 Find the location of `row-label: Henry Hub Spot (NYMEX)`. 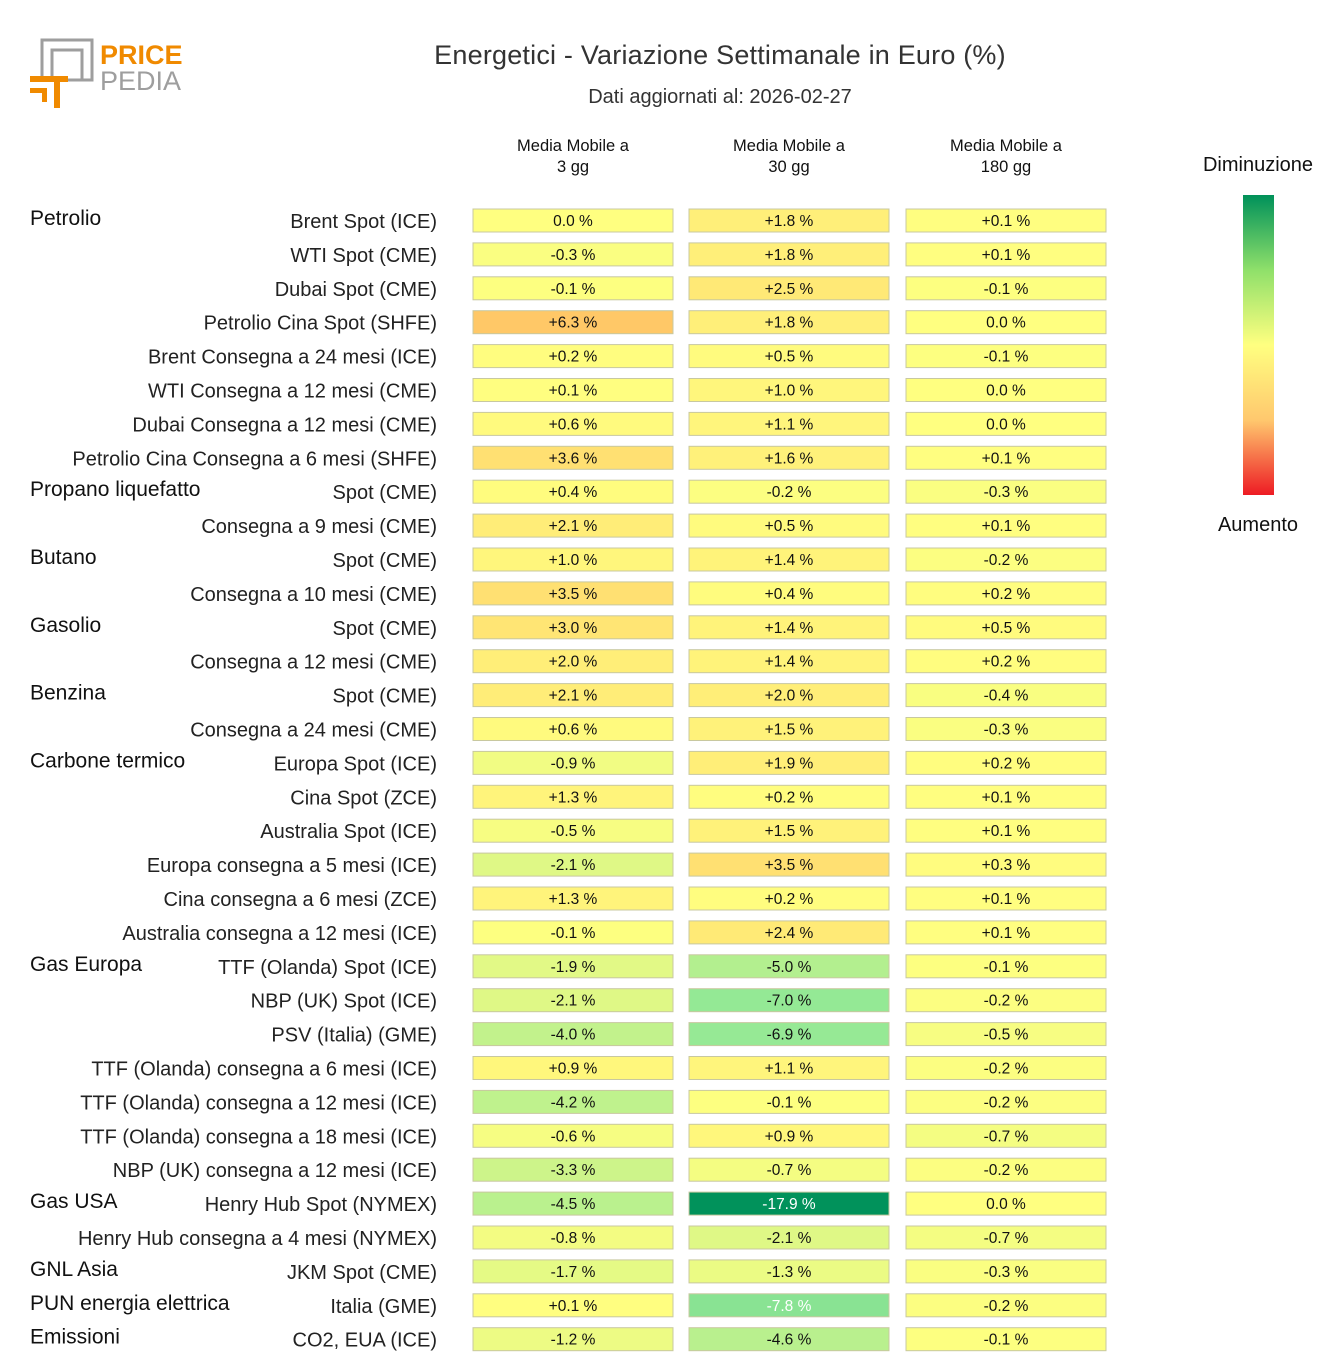

row-label: Henry Hub Spot (NYMEX) is located at coordinates (321, 1205).